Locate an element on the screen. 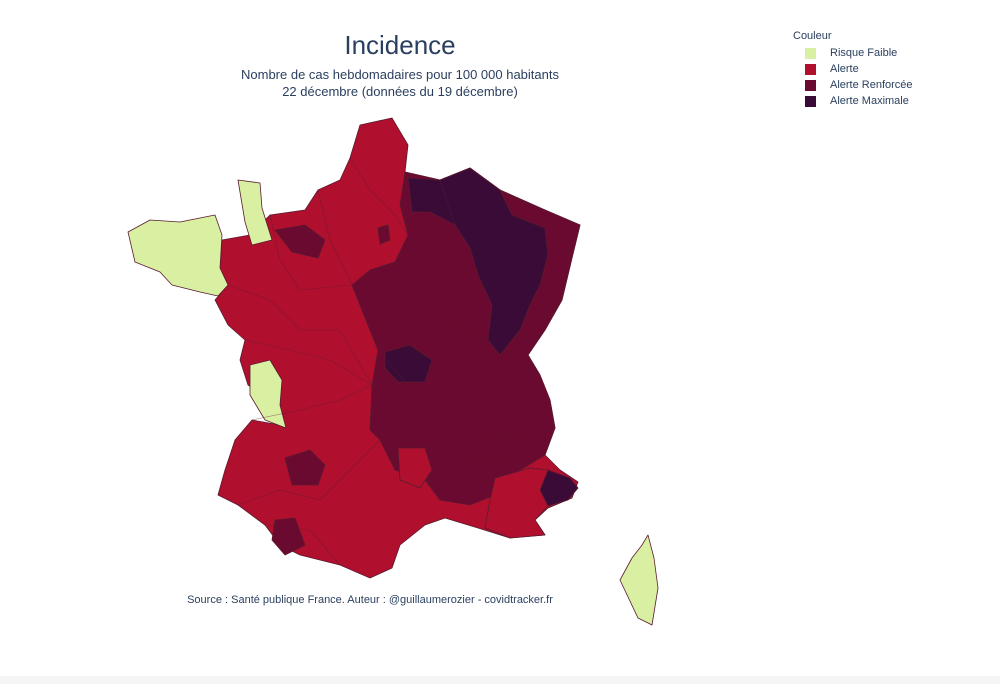 This screenshot has height=684, width=1000. legend-label: Alerte Maximale is located at coordinates (869, 101).